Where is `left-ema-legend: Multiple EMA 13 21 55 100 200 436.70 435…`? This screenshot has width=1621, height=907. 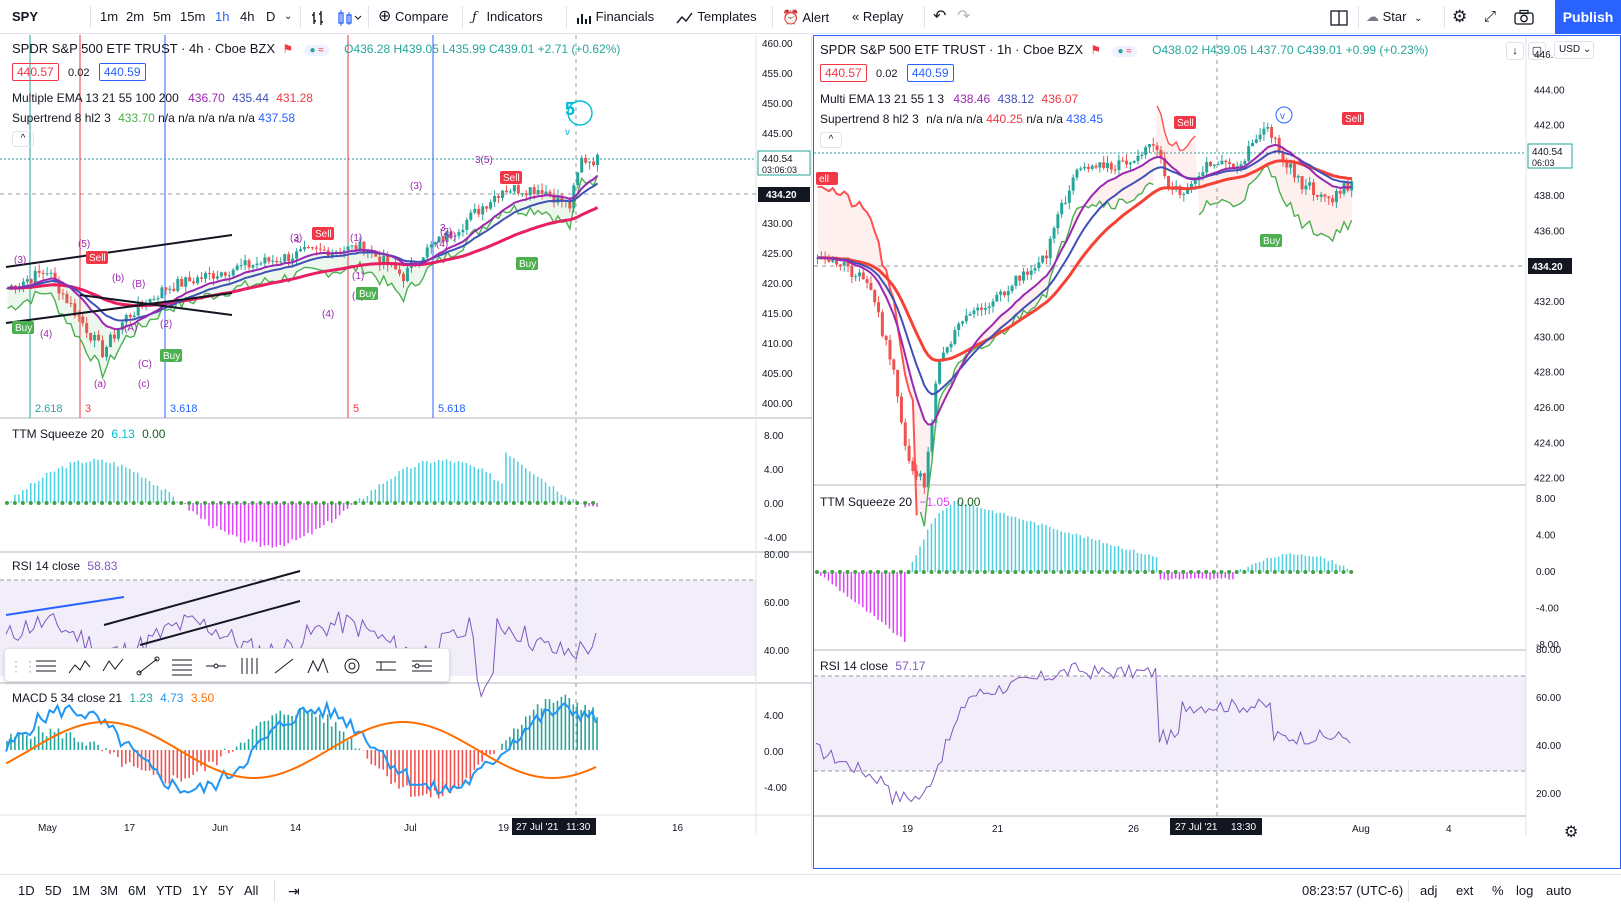
left-ema-legend: Multiple EMA 13 21 55 100 200 436.70 435… is located at coordinates (162, 98).